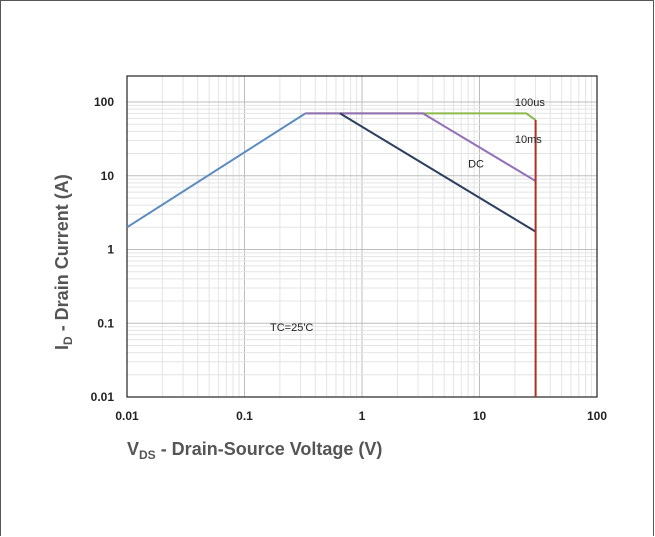 This screenshot has width=655, height=537. Describe the element at coordinates (362, 416) in the screenshot. I see `x-tick-label: 1` at that location.